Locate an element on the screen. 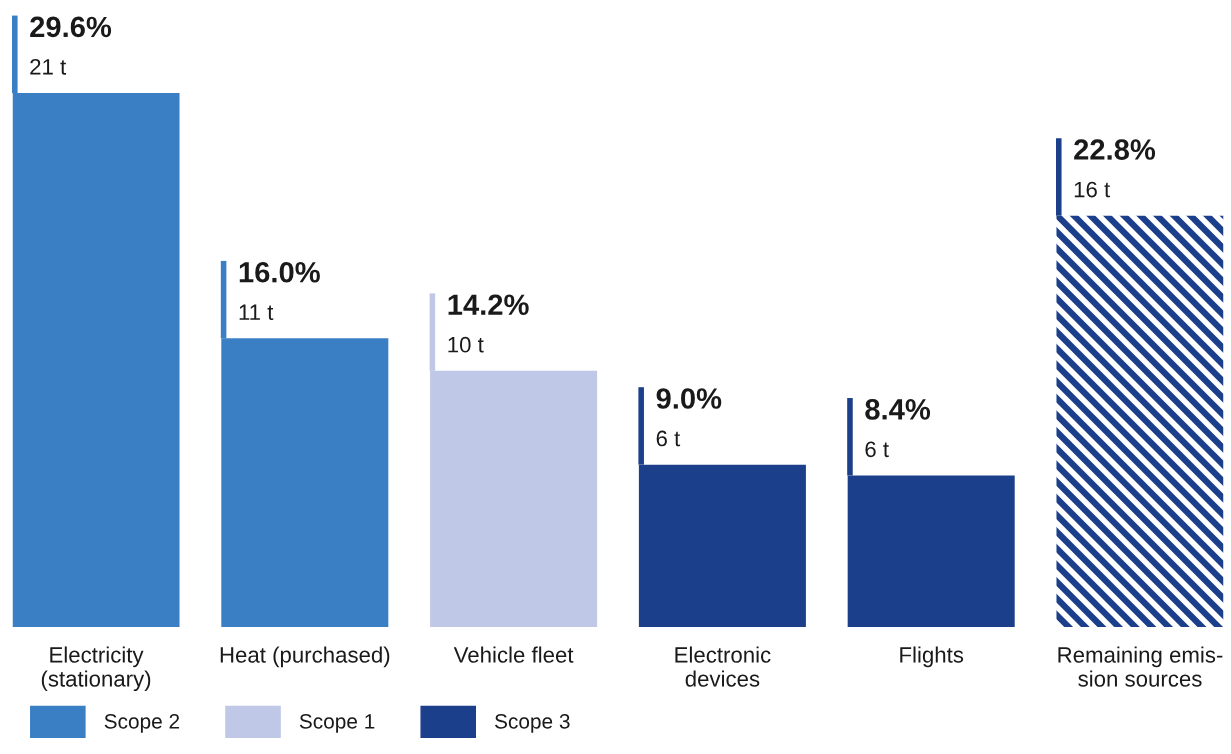 This screenshot has width=1231, height=754. legend-label: Scope 2 is located at coordinates (142, 723).